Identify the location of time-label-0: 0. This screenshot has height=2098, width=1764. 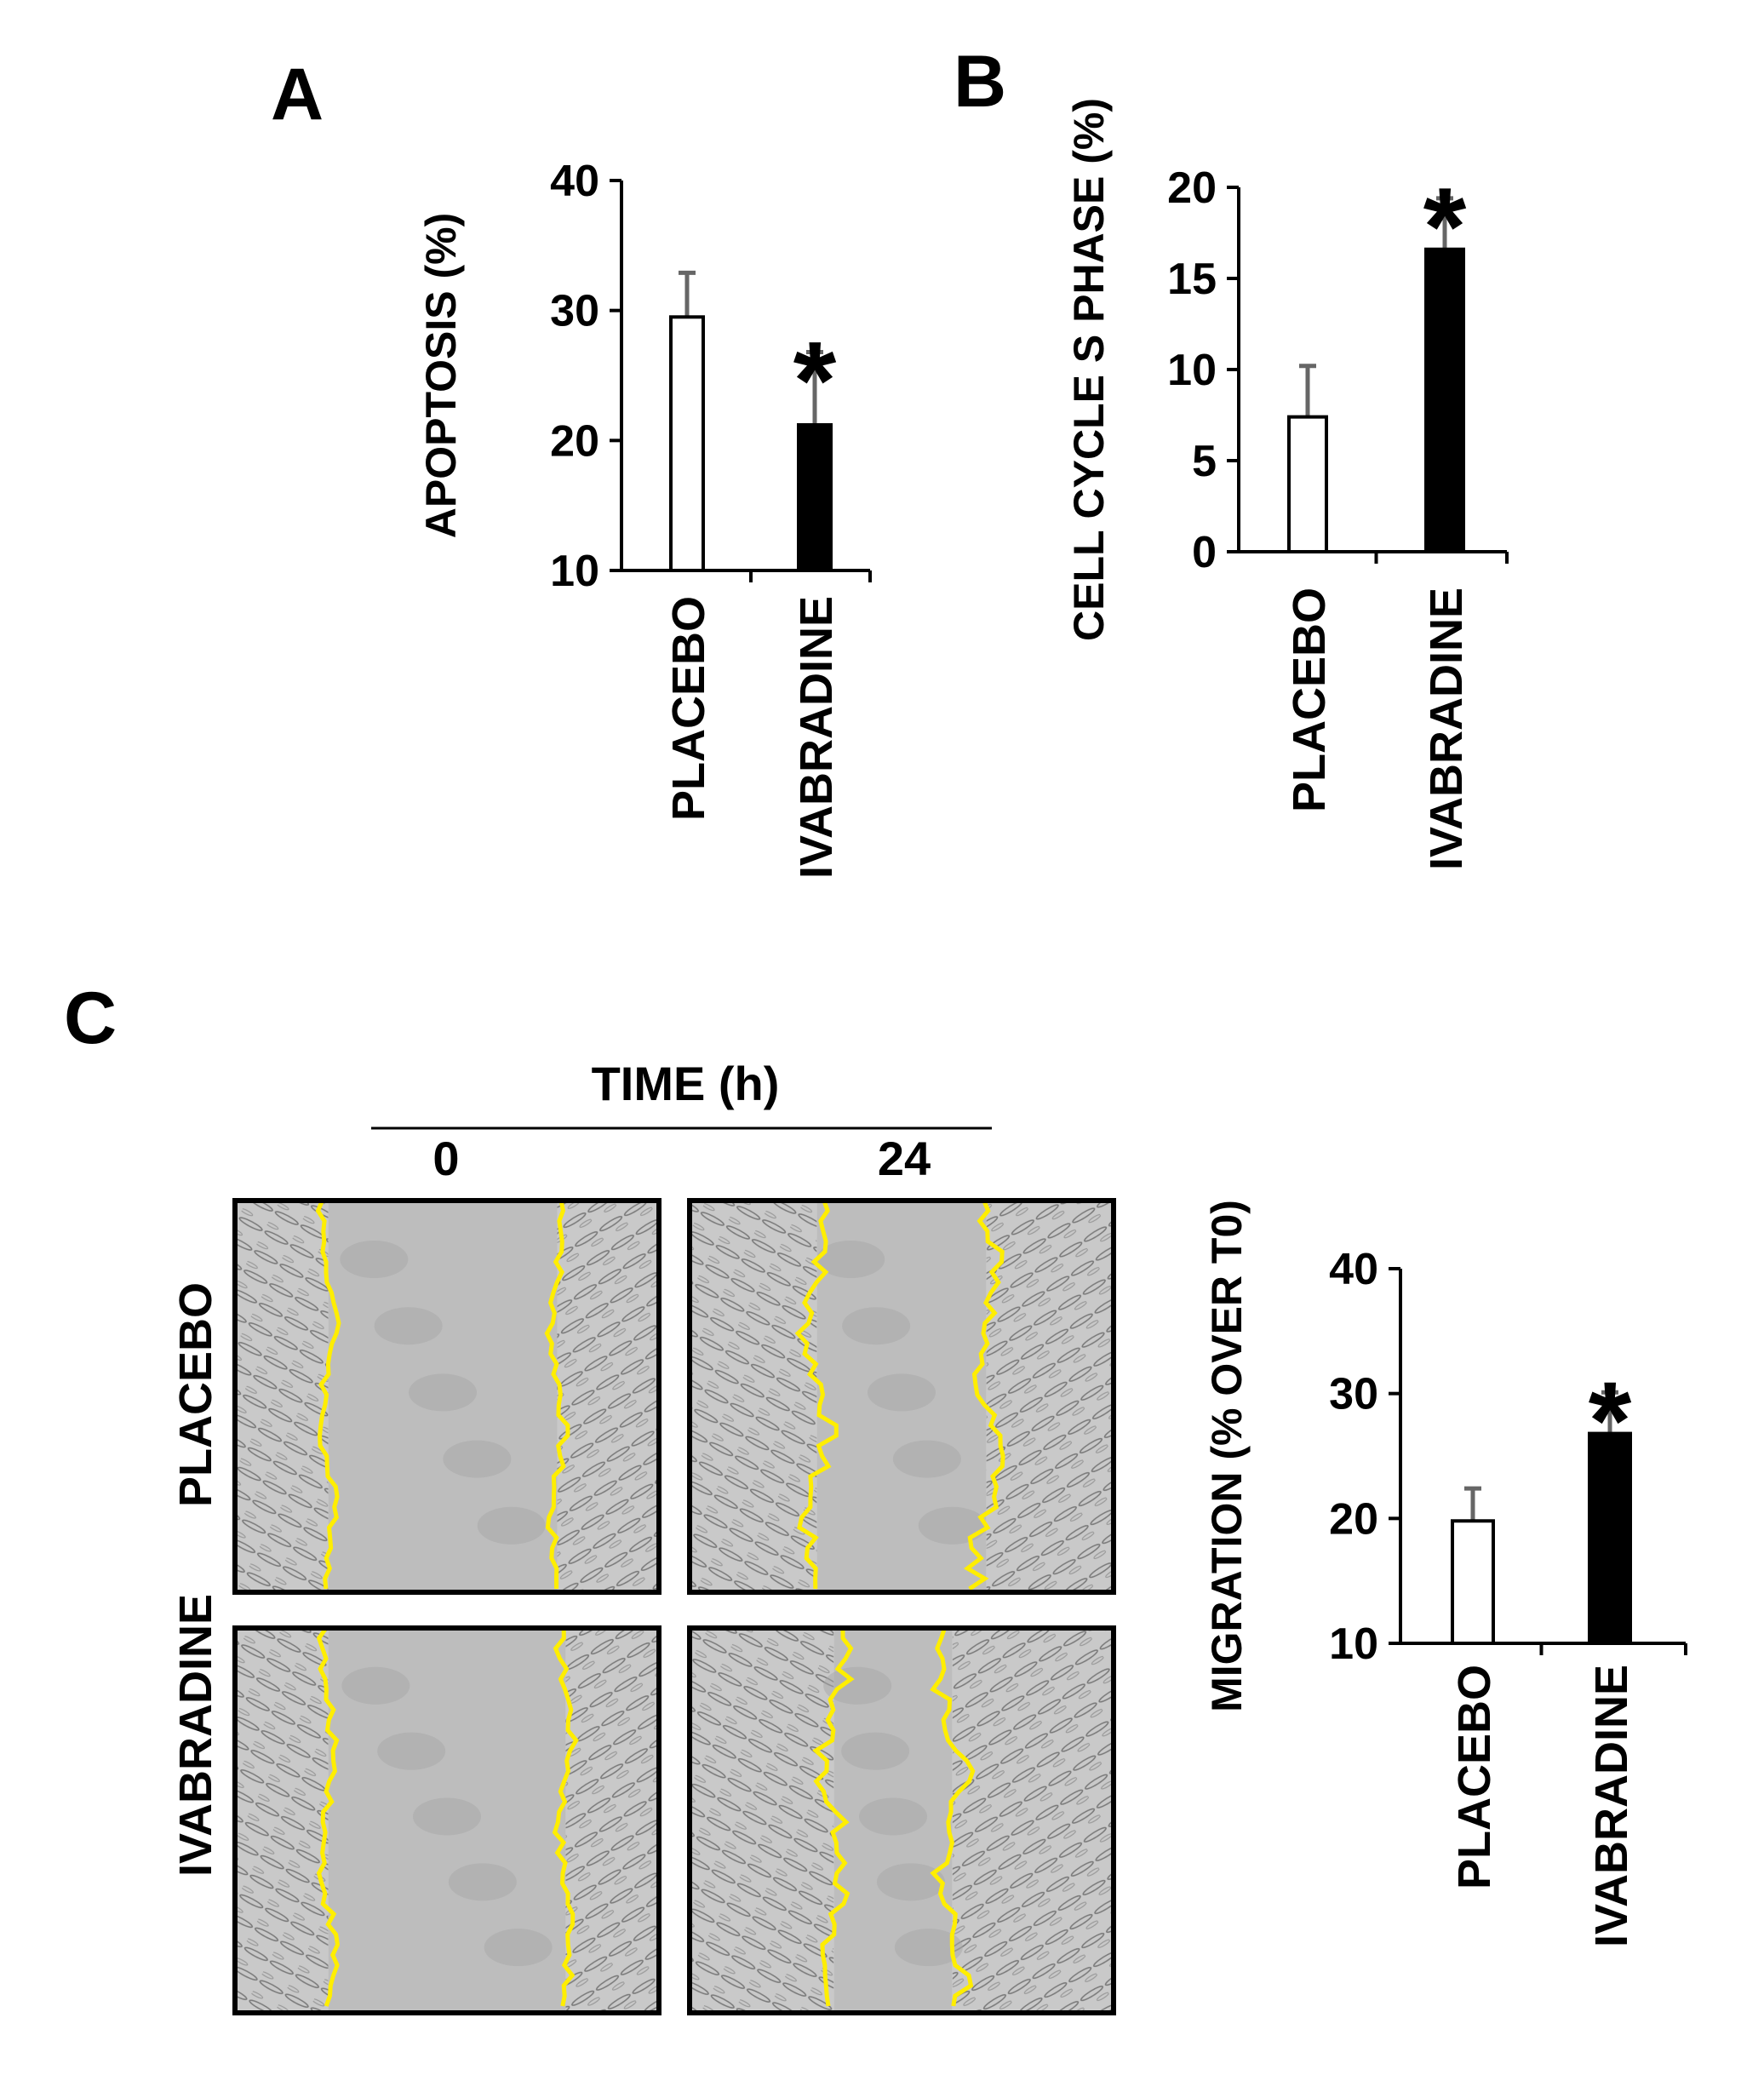
(445, 1158).